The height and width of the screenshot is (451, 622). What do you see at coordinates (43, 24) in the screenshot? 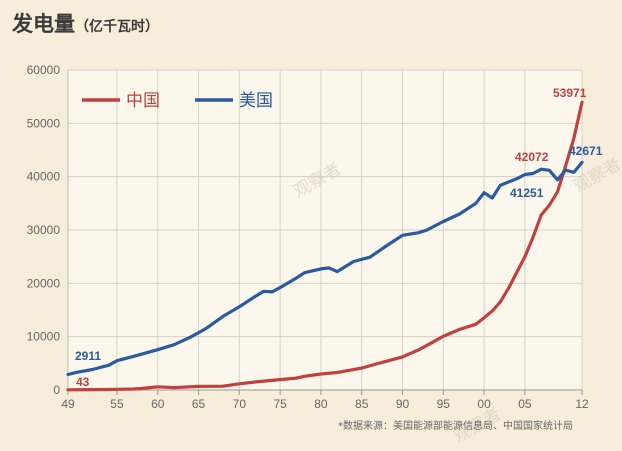
I see `chart-title-main: 发电量` at bounding box center [43, 24].